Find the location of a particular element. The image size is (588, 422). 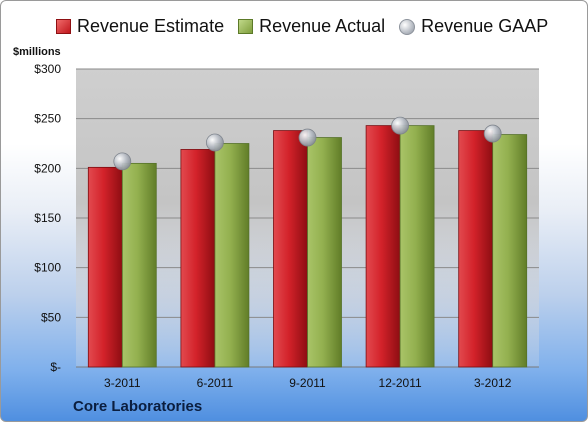

legend-swatch-actual is located at coordinates (246, 26).